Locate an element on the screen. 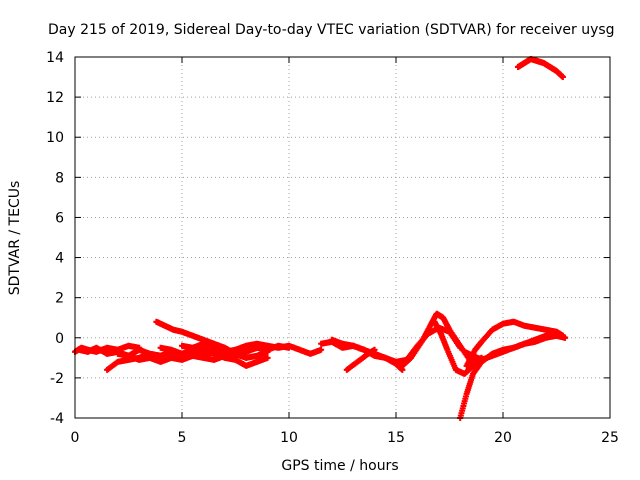  x-axis-label: GPS time / hours is located at coordinates (339, 466).